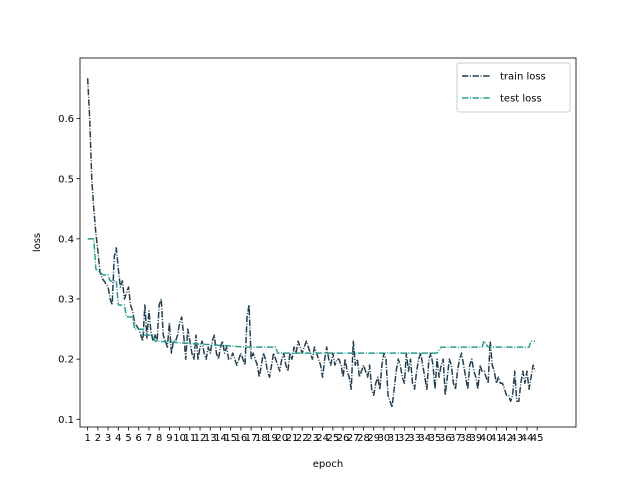 The image size is (640, 480). What do you see at coordinates (476, 438) in the screenshot?
I see `x-tick-label: 39` at bounding box center [476, 438].